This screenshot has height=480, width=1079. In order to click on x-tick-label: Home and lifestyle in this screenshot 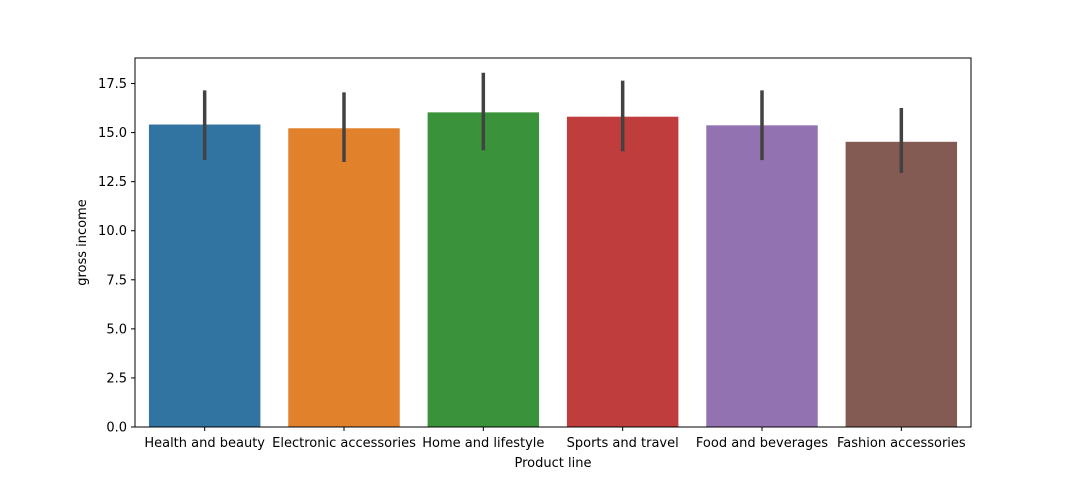, I will do `click(483, 443)`.